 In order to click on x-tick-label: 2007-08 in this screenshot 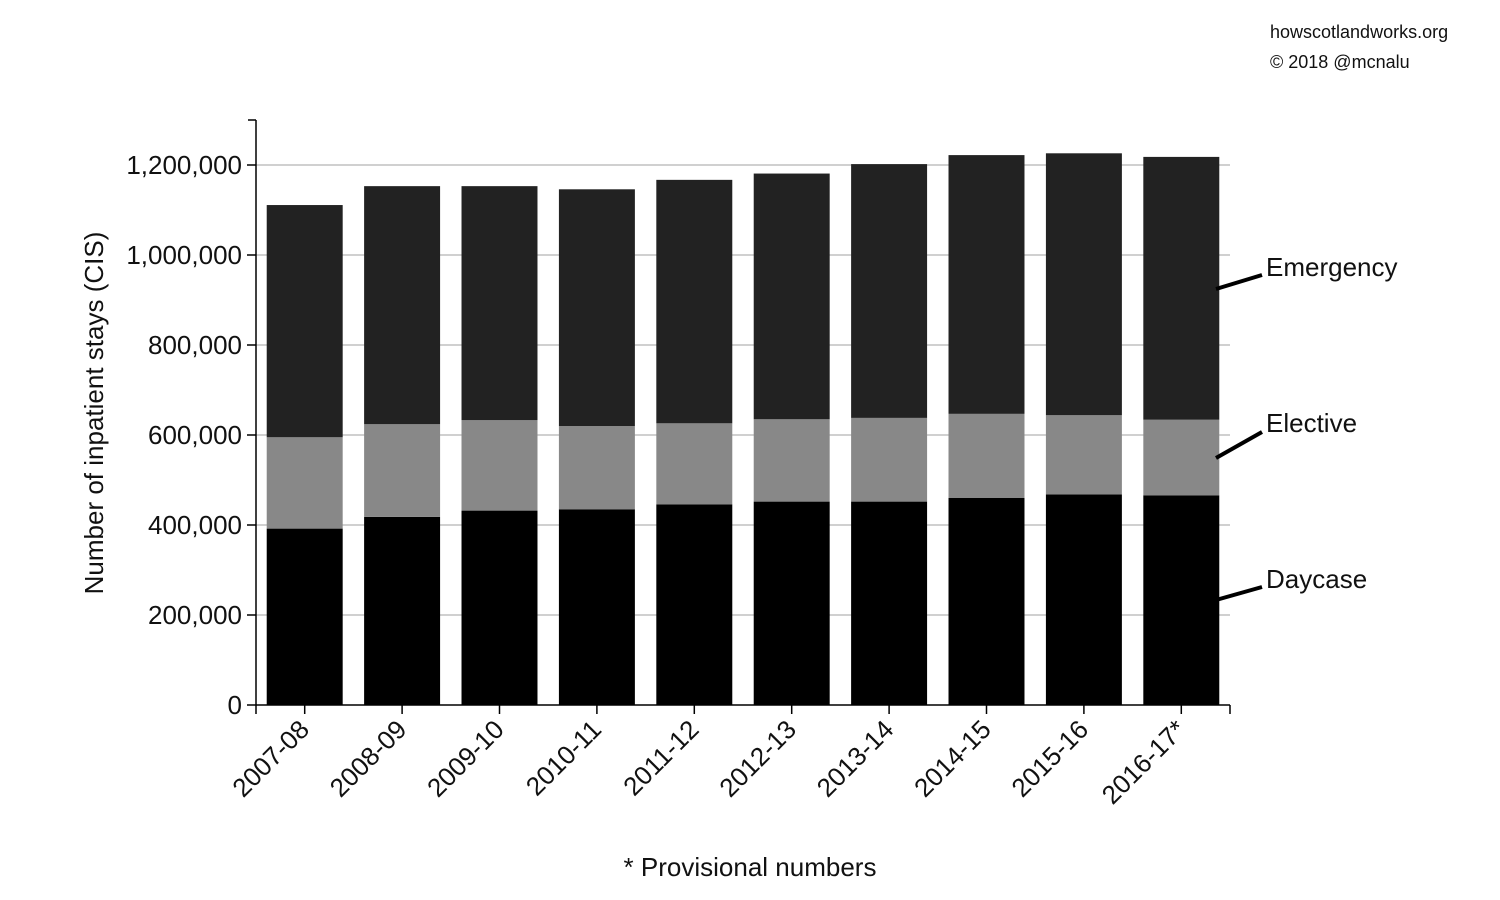, I will do `click(270, 758)`.